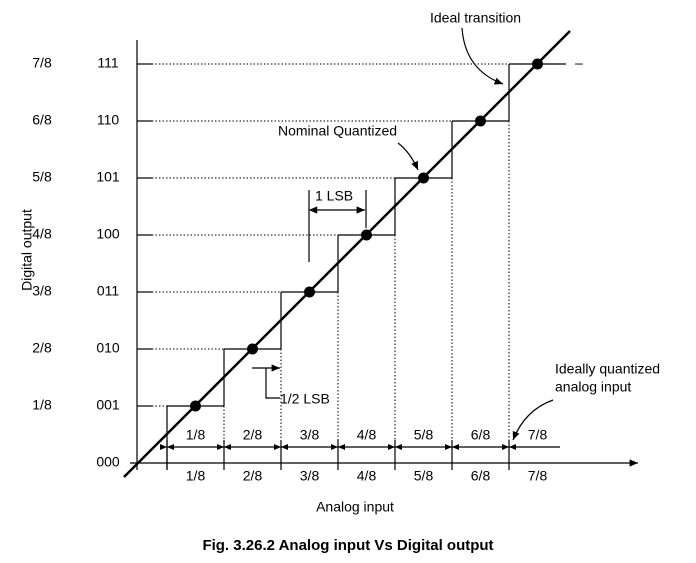 This screenshot has width=696, height=563. Describe the element at coordinates (196, 435) in the screenshot. I see `x-label-top: 1/8` at that location.